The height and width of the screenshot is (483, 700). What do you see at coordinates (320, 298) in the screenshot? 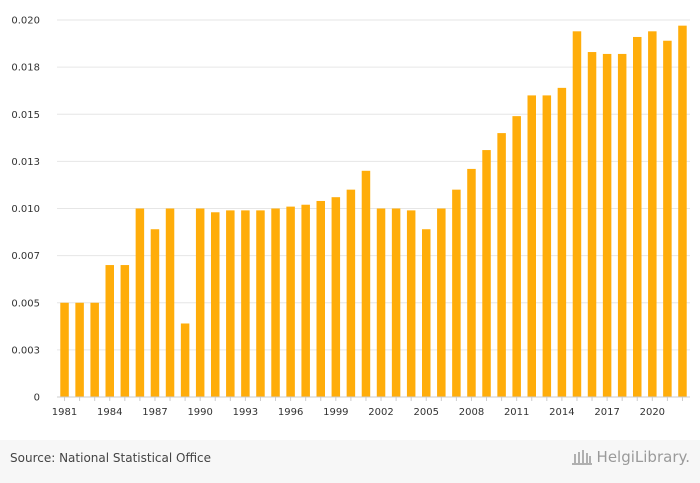
I see `bar-1998` at bounding box center [320, 298].